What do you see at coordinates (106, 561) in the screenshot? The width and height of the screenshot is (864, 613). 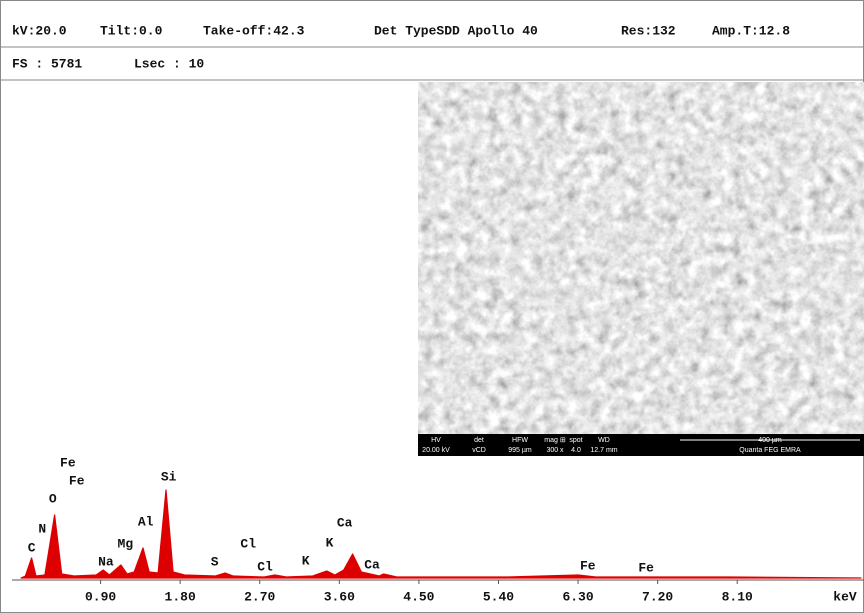 I see `peak-label: Na` at bounding box center [106, 561].